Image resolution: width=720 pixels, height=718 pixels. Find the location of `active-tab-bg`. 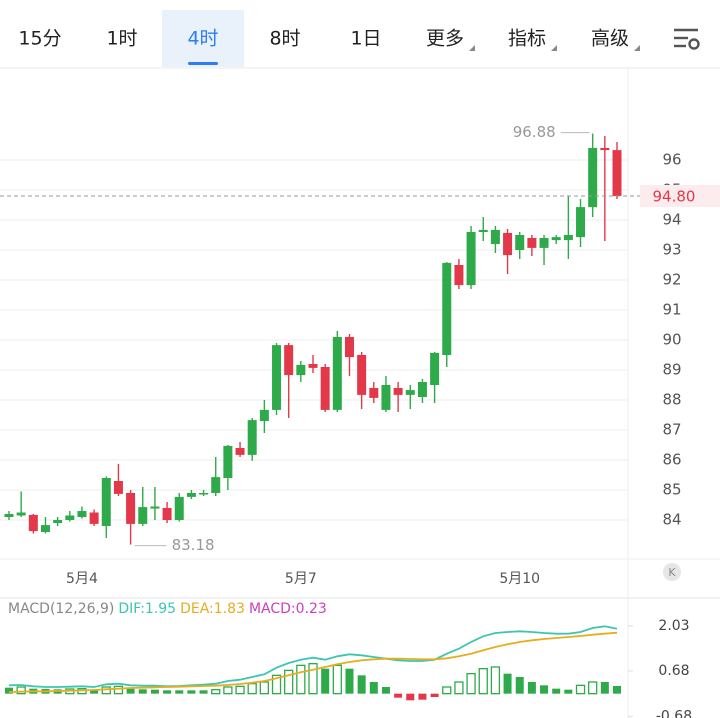

active-tab-bg is located at coordinates (203, 38).